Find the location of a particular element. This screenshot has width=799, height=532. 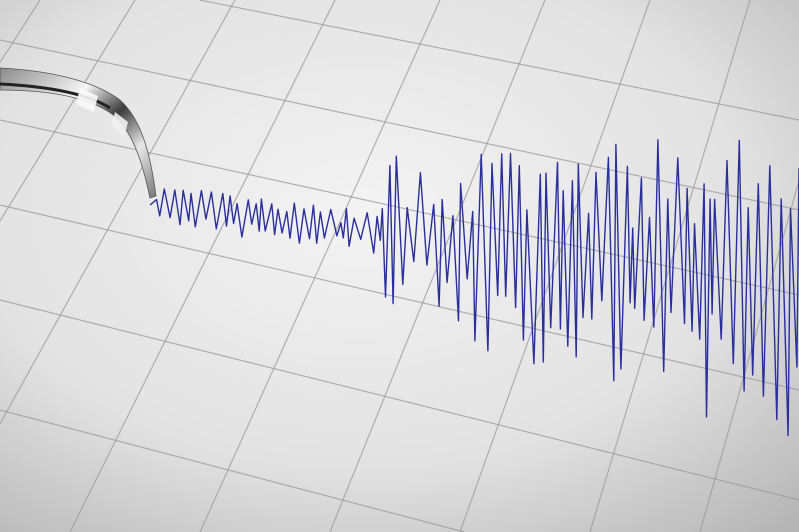

seismograph-needle-icon is located at coordinates (78, 133).